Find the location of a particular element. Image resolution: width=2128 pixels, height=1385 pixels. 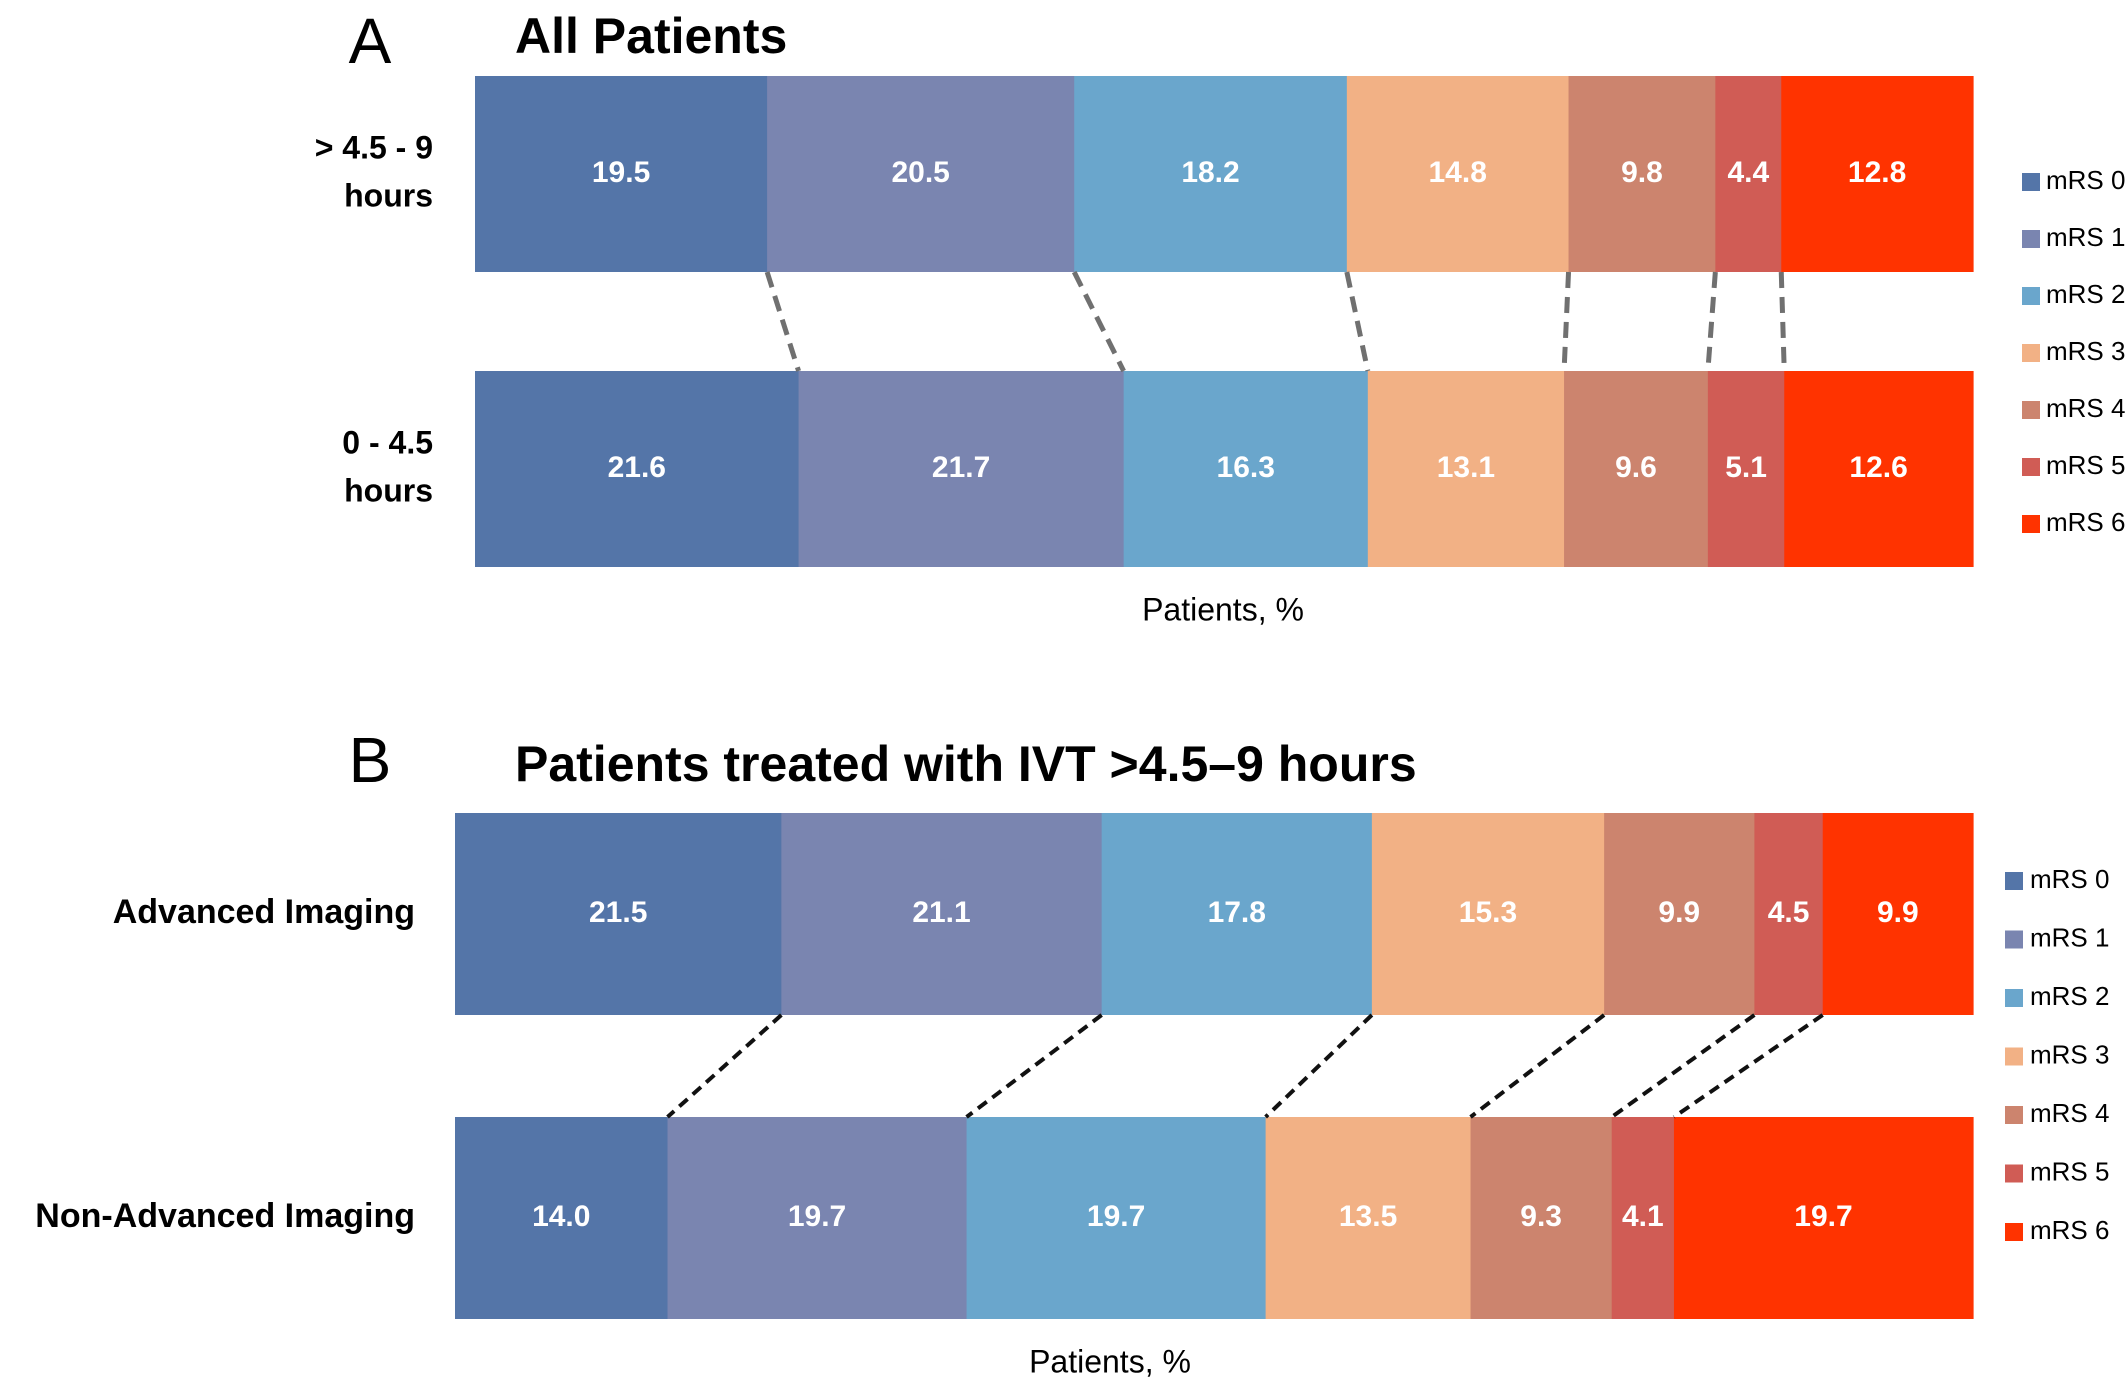

bar-value-label: 21.7 is located at coordinates (961, 467).